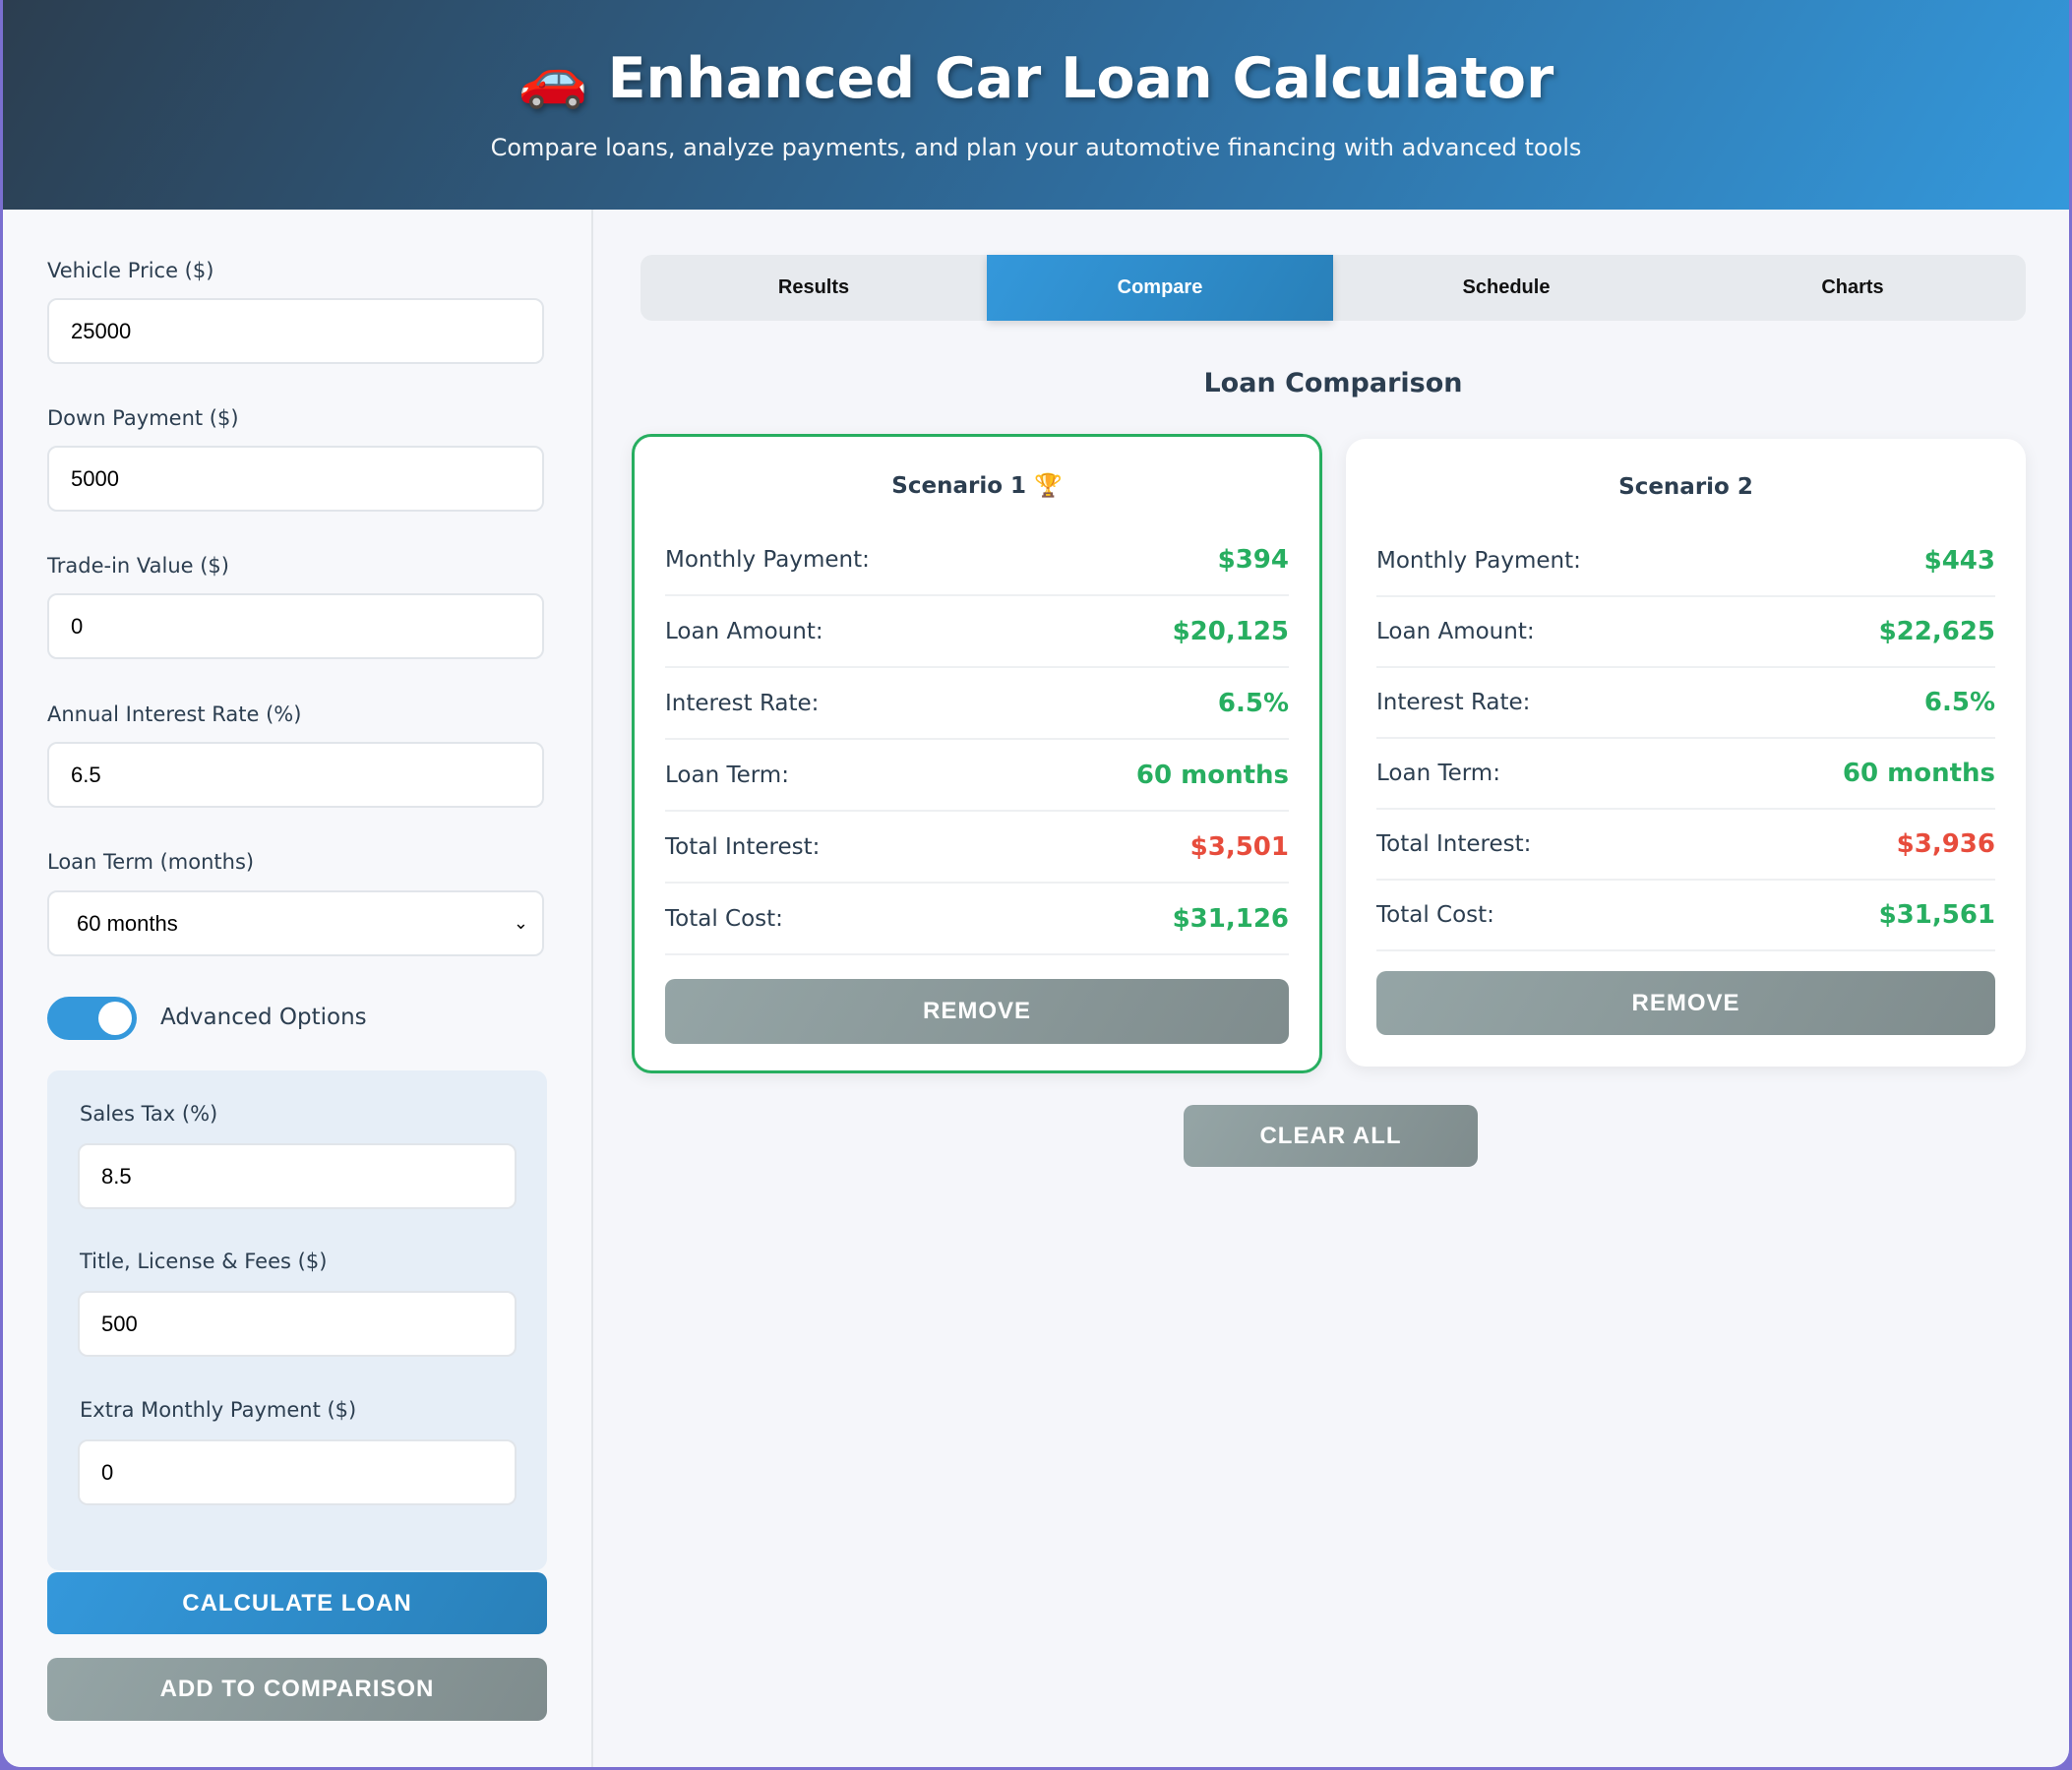 The width and height of the screenshot is (2072, 1770). I want to click on loan-term-label: Loan Term (months), so click(151, 862).